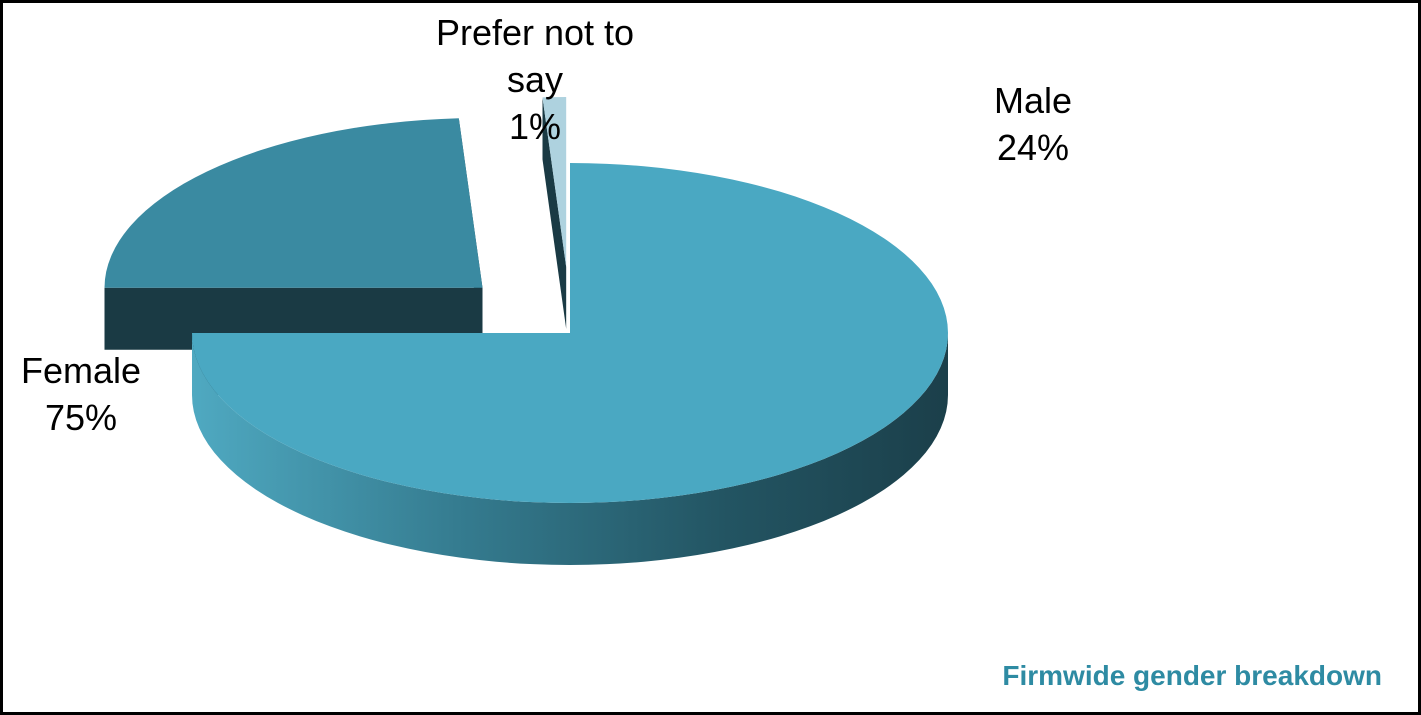 This screenshot has height=715, width=1421. What do you see at coordinates (1192, 675) in the screenshot?
I see `chart-title: Firmwide gender breakdown` at bounding box center [1192, 675].